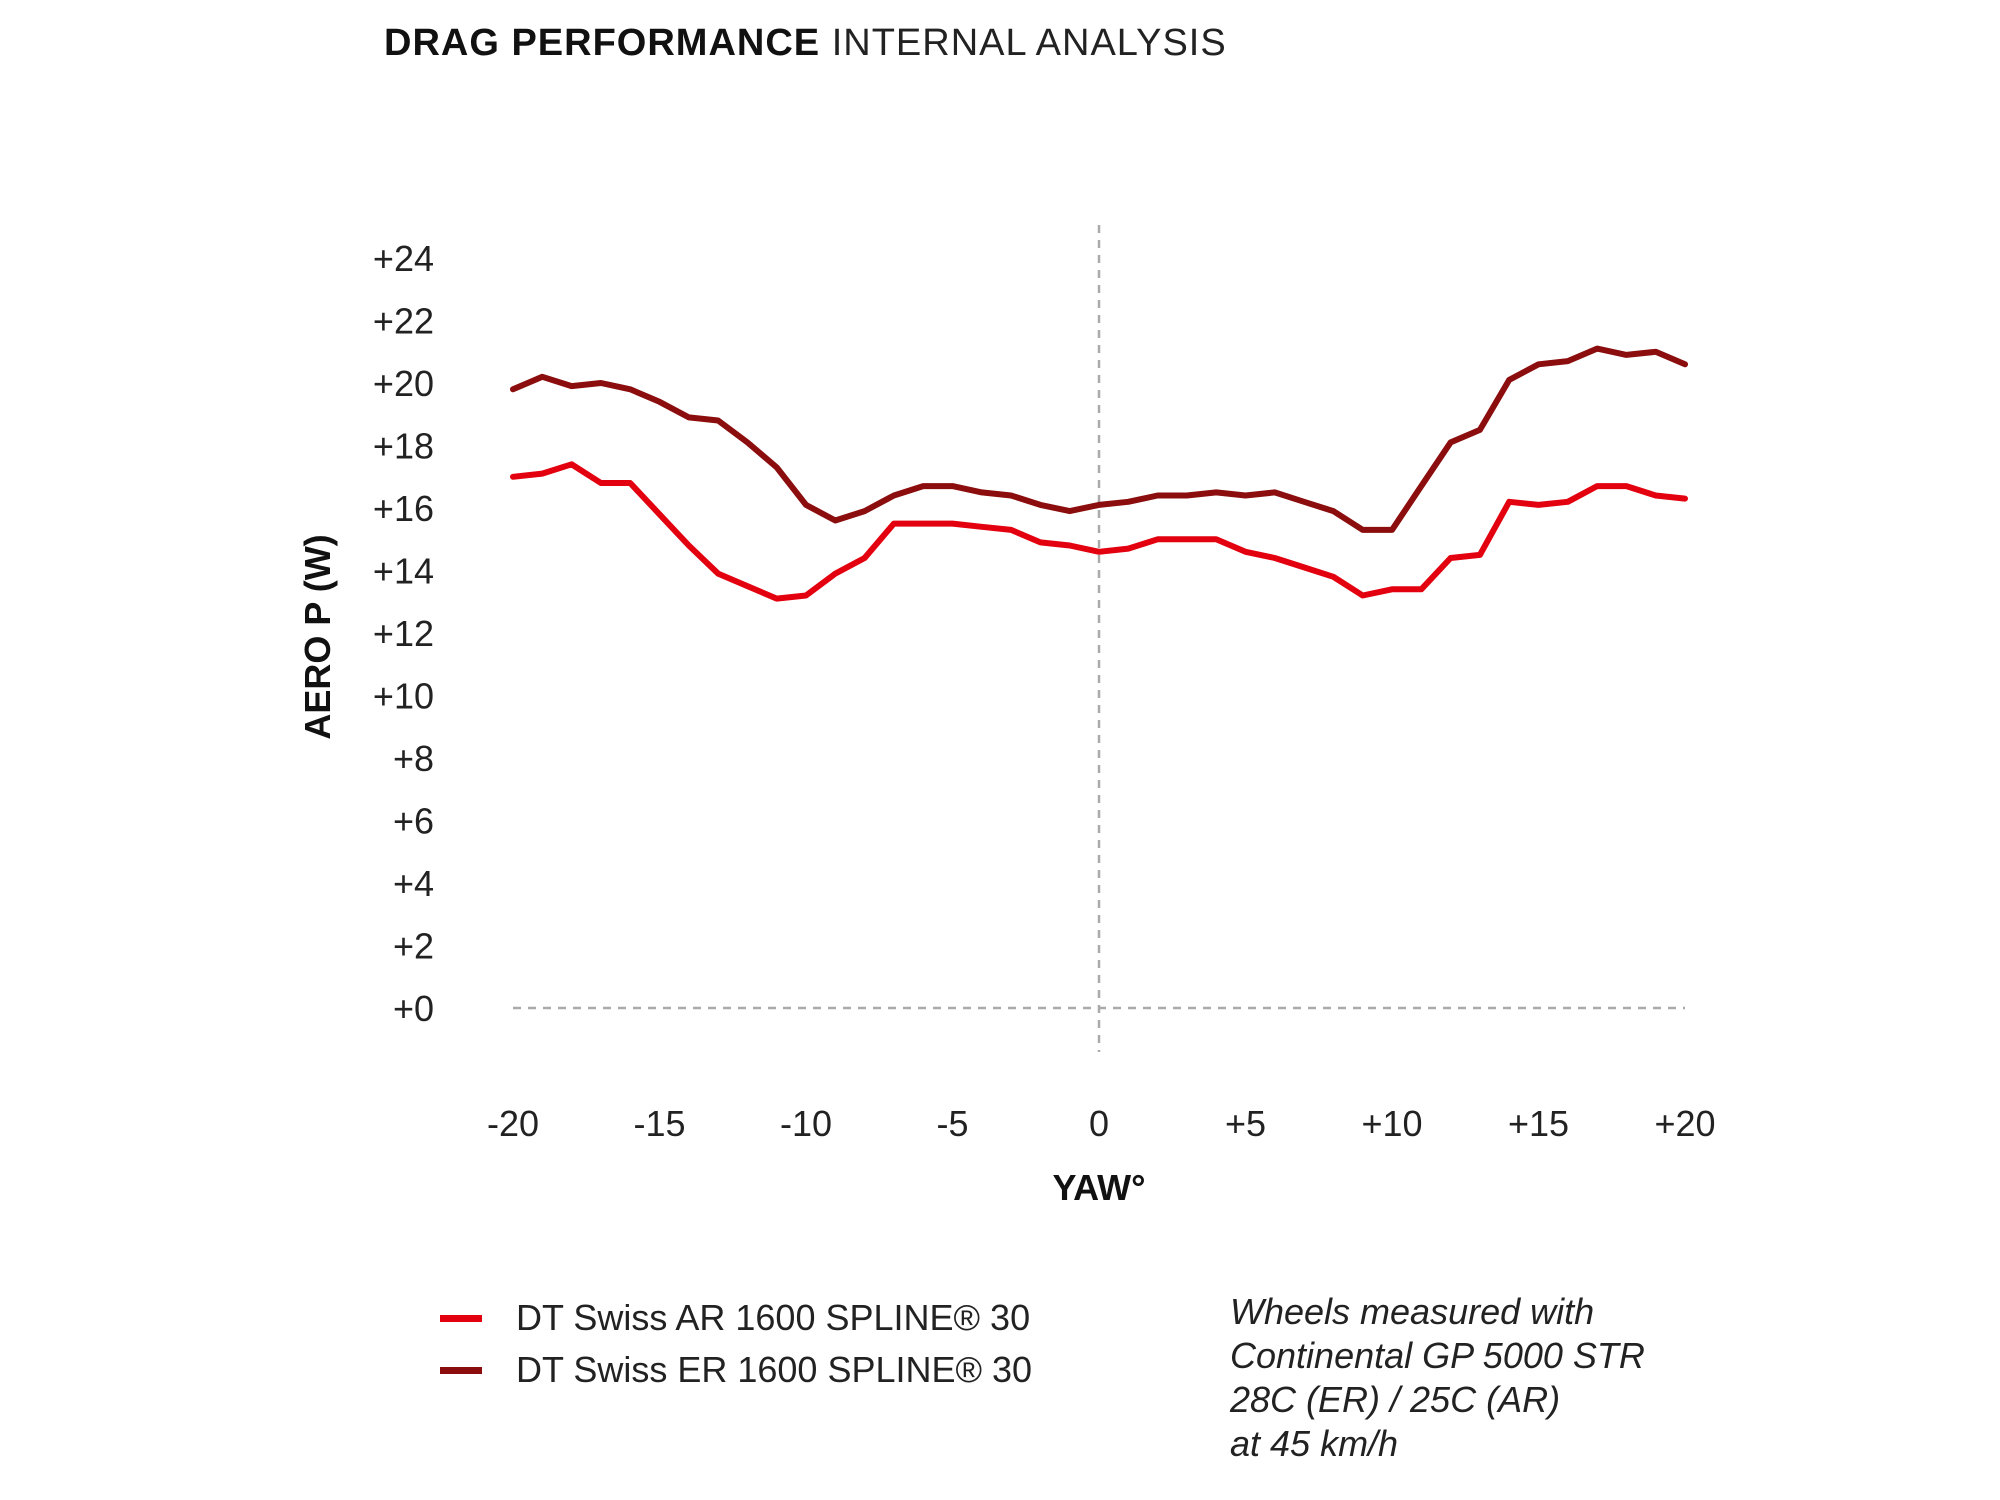  I want to click on y-tick-label: +8, so click(413, 758).